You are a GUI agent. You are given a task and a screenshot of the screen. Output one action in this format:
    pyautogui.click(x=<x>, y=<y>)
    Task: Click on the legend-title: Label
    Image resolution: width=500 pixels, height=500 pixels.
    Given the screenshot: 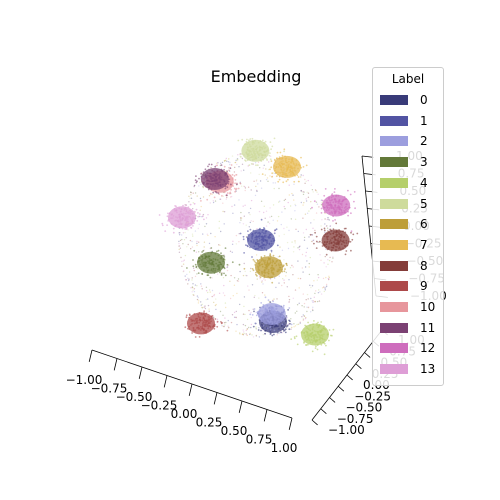 What is the action you would take?
    pyautogui.click(x=408, y=79)
    